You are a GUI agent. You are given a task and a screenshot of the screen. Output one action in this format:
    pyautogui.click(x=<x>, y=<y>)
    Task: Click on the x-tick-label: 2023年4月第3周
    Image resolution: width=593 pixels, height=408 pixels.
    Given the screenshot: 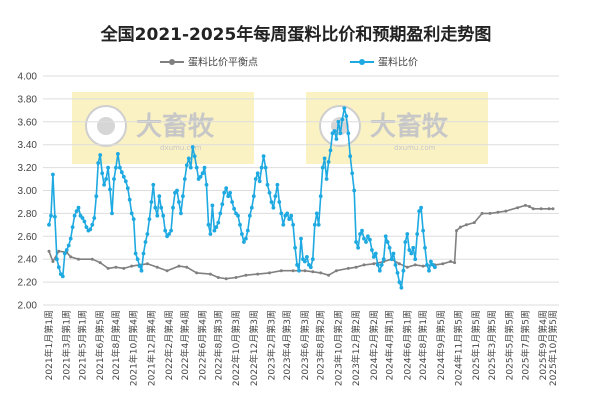 What is the action you would take?
    pyautogui.click(x=287, y=345)
    